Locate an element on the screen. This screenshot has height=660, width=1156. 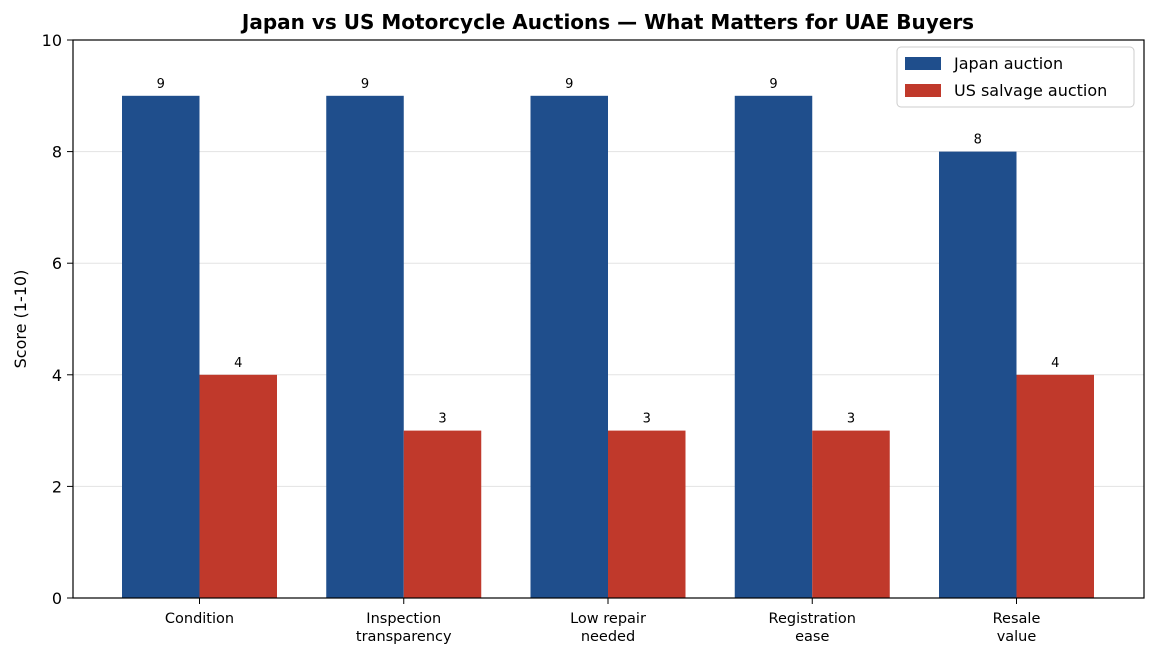
x-tick-label-line: value is located at coordinates (1017, 637).